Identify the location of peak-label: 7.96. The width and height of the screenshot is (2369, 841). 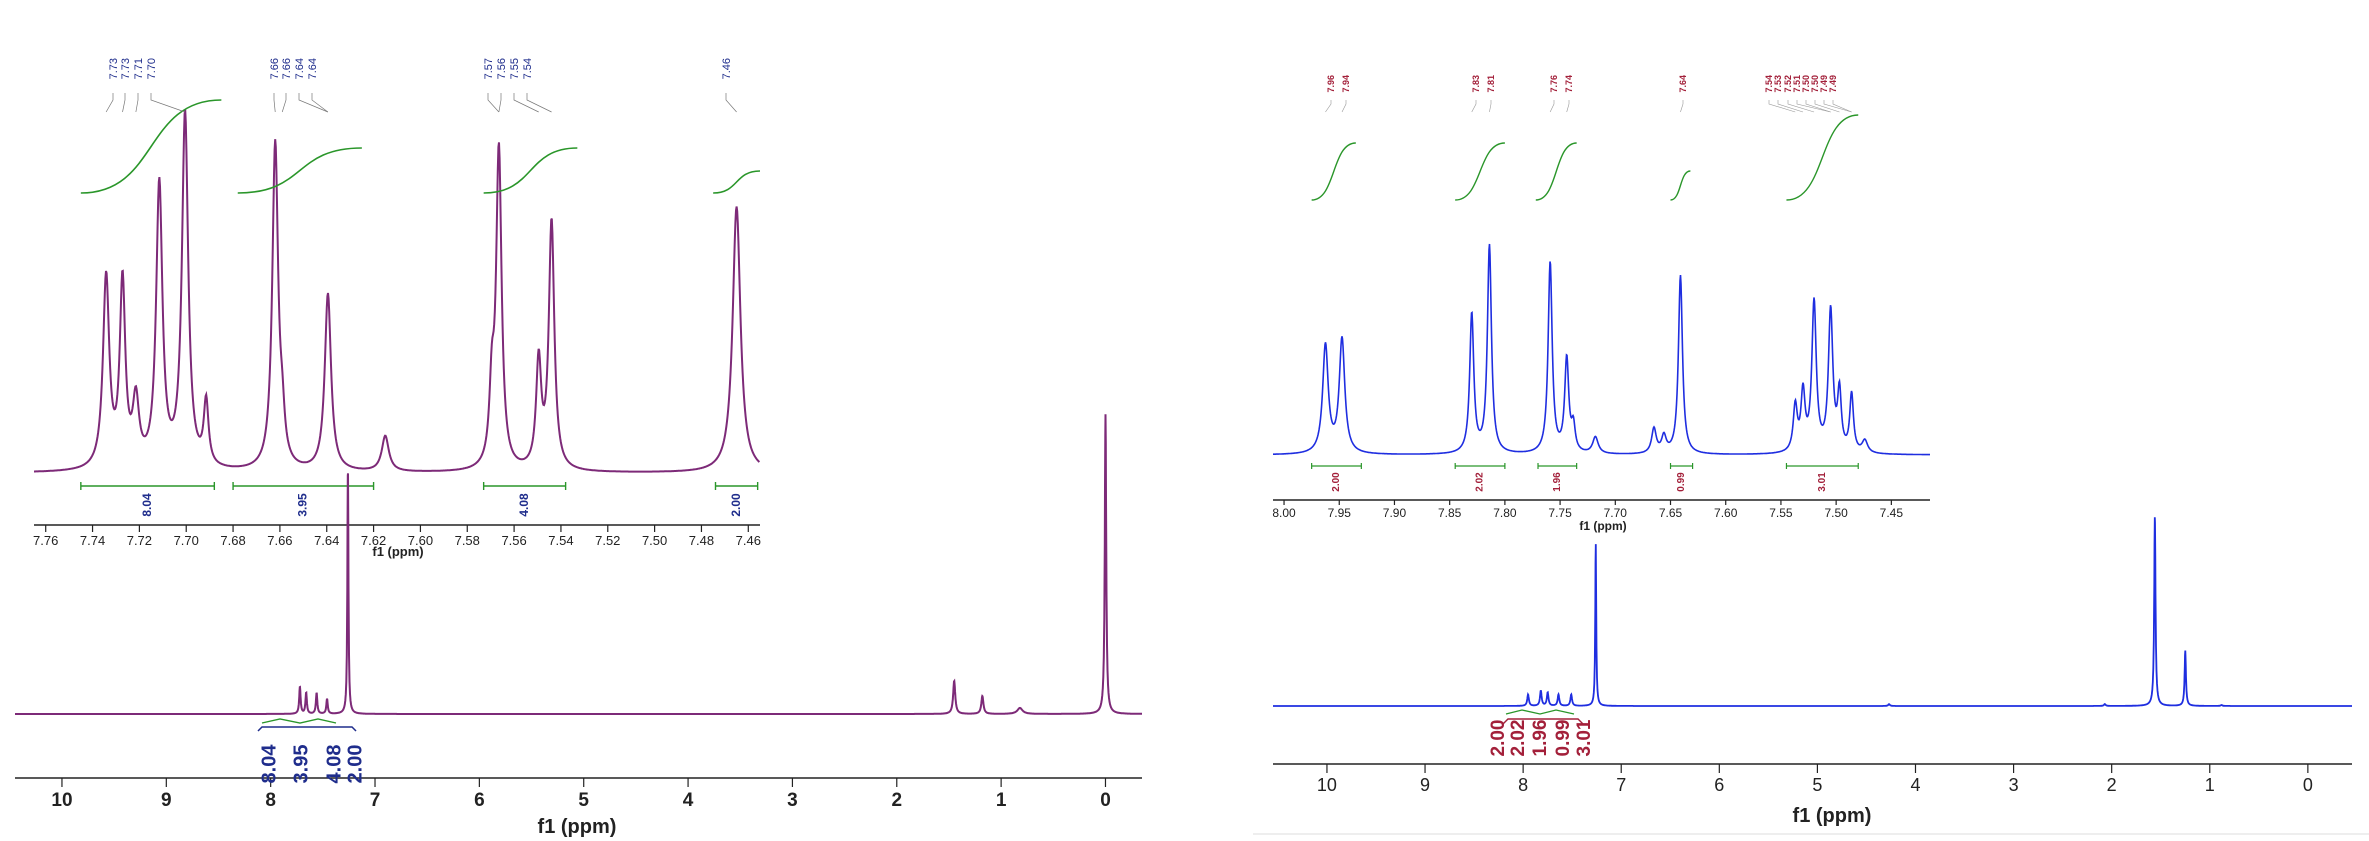
(1331, 84).